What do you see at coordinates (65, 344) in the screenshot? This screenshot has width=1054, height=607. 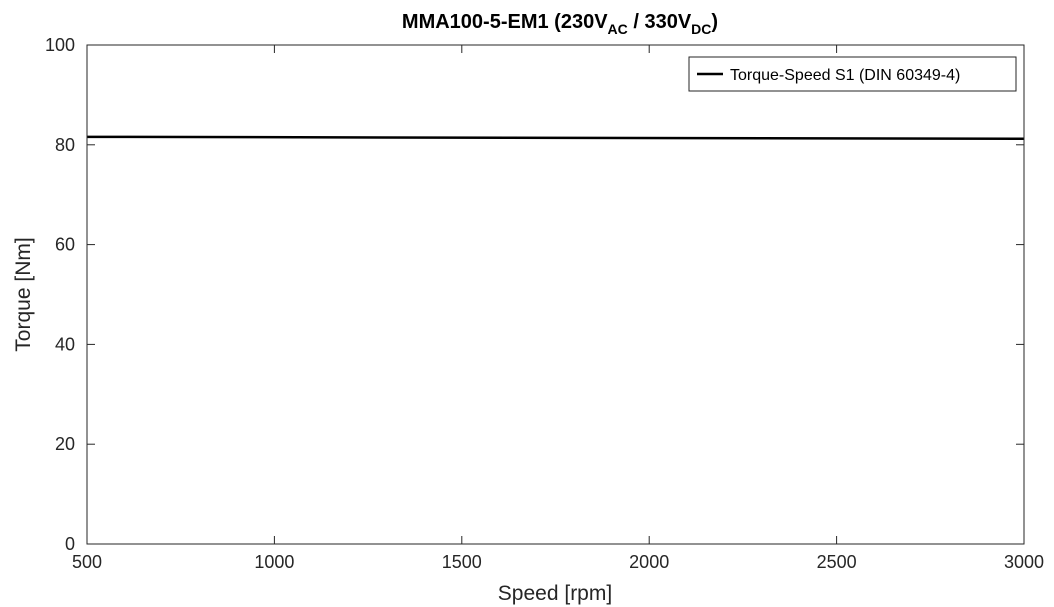 I see `y-tick-label: 40` at bounding box center [65, 344].